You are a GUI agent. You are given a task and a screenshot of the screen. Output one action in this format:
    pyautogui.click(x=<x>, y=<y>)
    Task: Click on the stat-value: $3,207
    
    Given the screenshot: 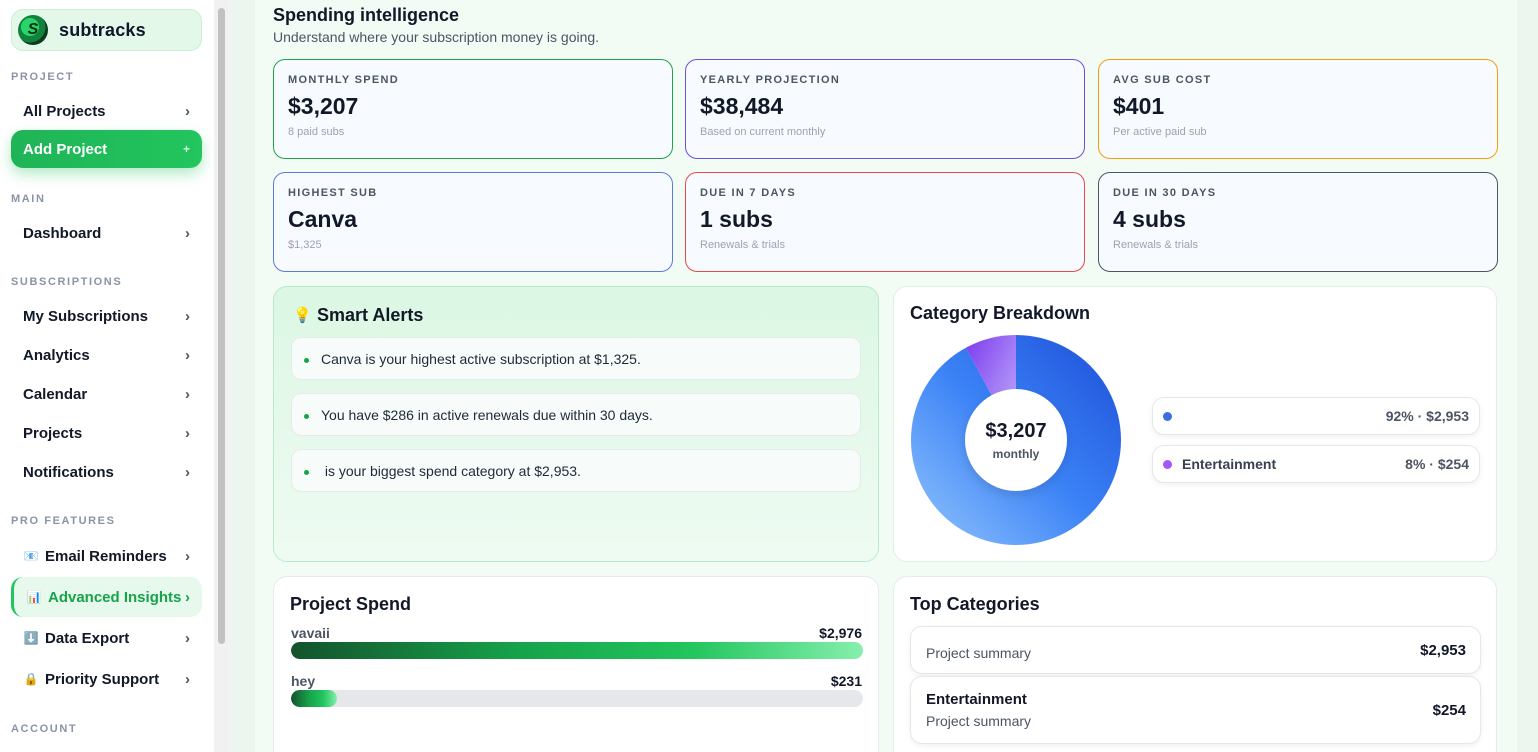 What is the action you would take?
    pyautogui.click(x=323, y=106)
    